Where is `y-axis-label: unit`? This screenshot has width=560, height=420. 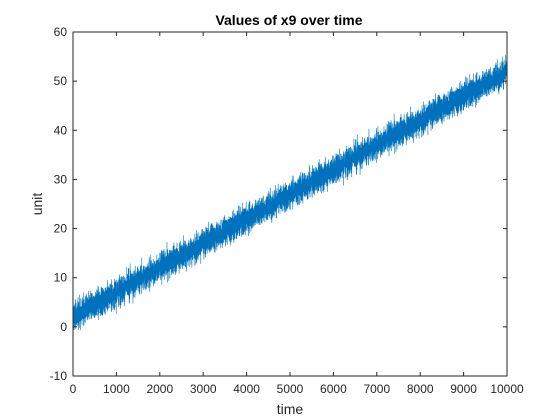 y-axis-label: unit is located at coordinates (37, 204).